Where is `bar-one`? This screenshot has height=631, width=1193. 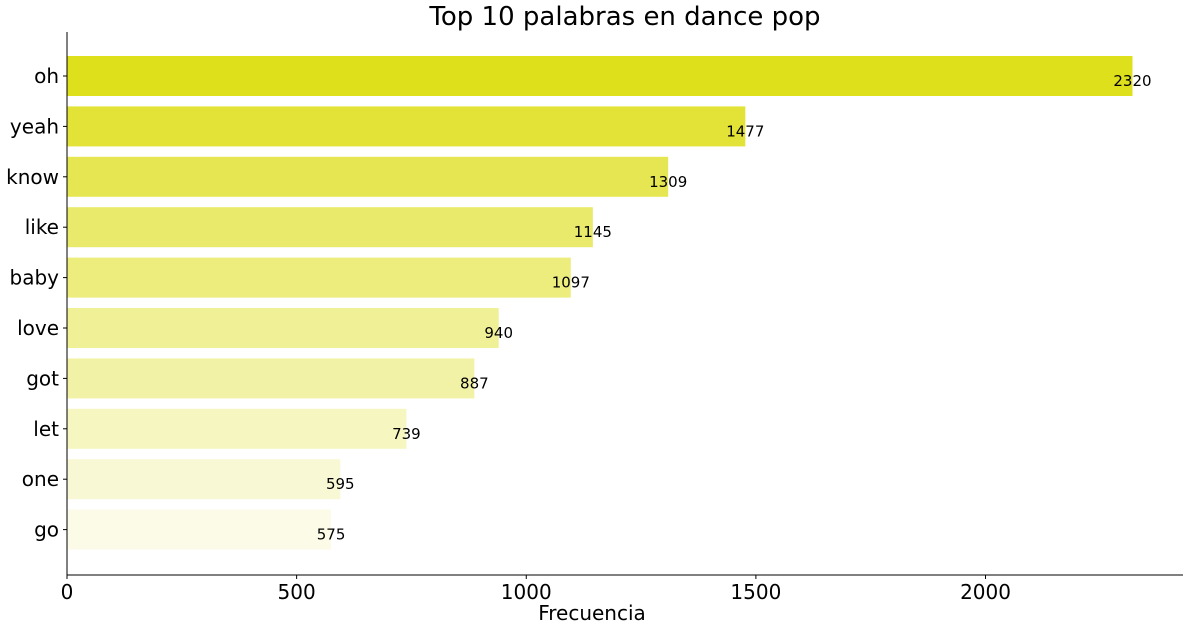 bar-one is located at coordinates (204, 479).